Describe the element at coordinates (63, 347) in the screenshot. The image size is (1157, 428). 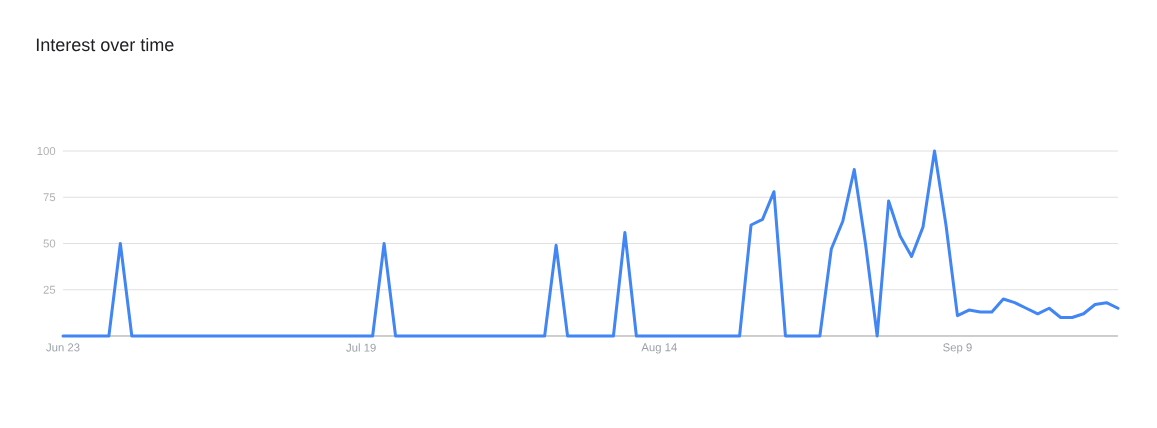
I see `x-tick-label: Jun 23` at that location.